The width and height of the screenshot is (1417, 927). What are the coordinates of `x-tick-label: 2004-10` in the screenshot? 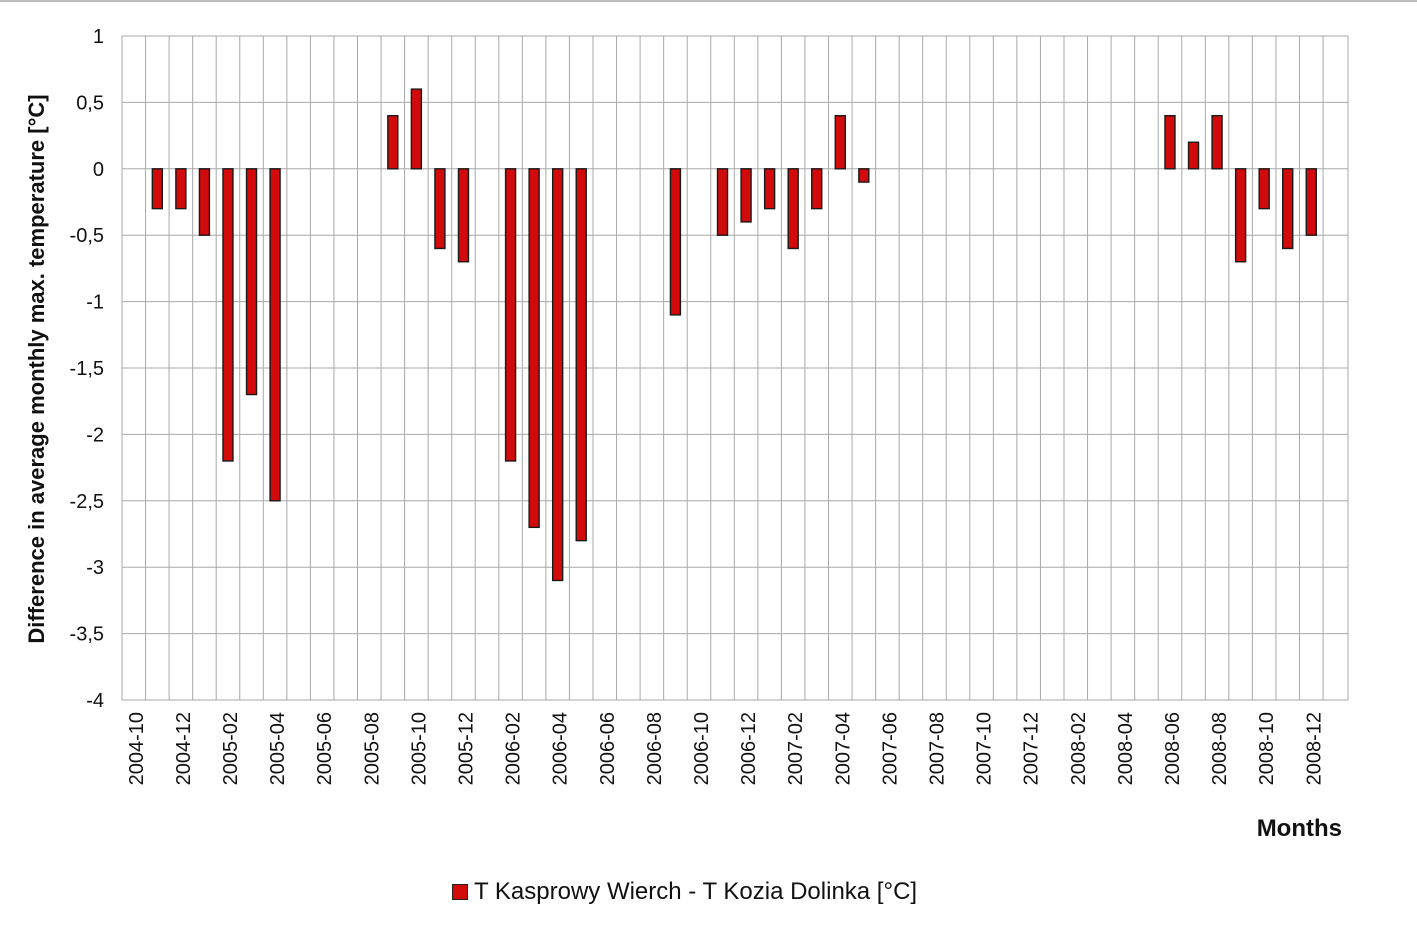 It's located at (137, 748).